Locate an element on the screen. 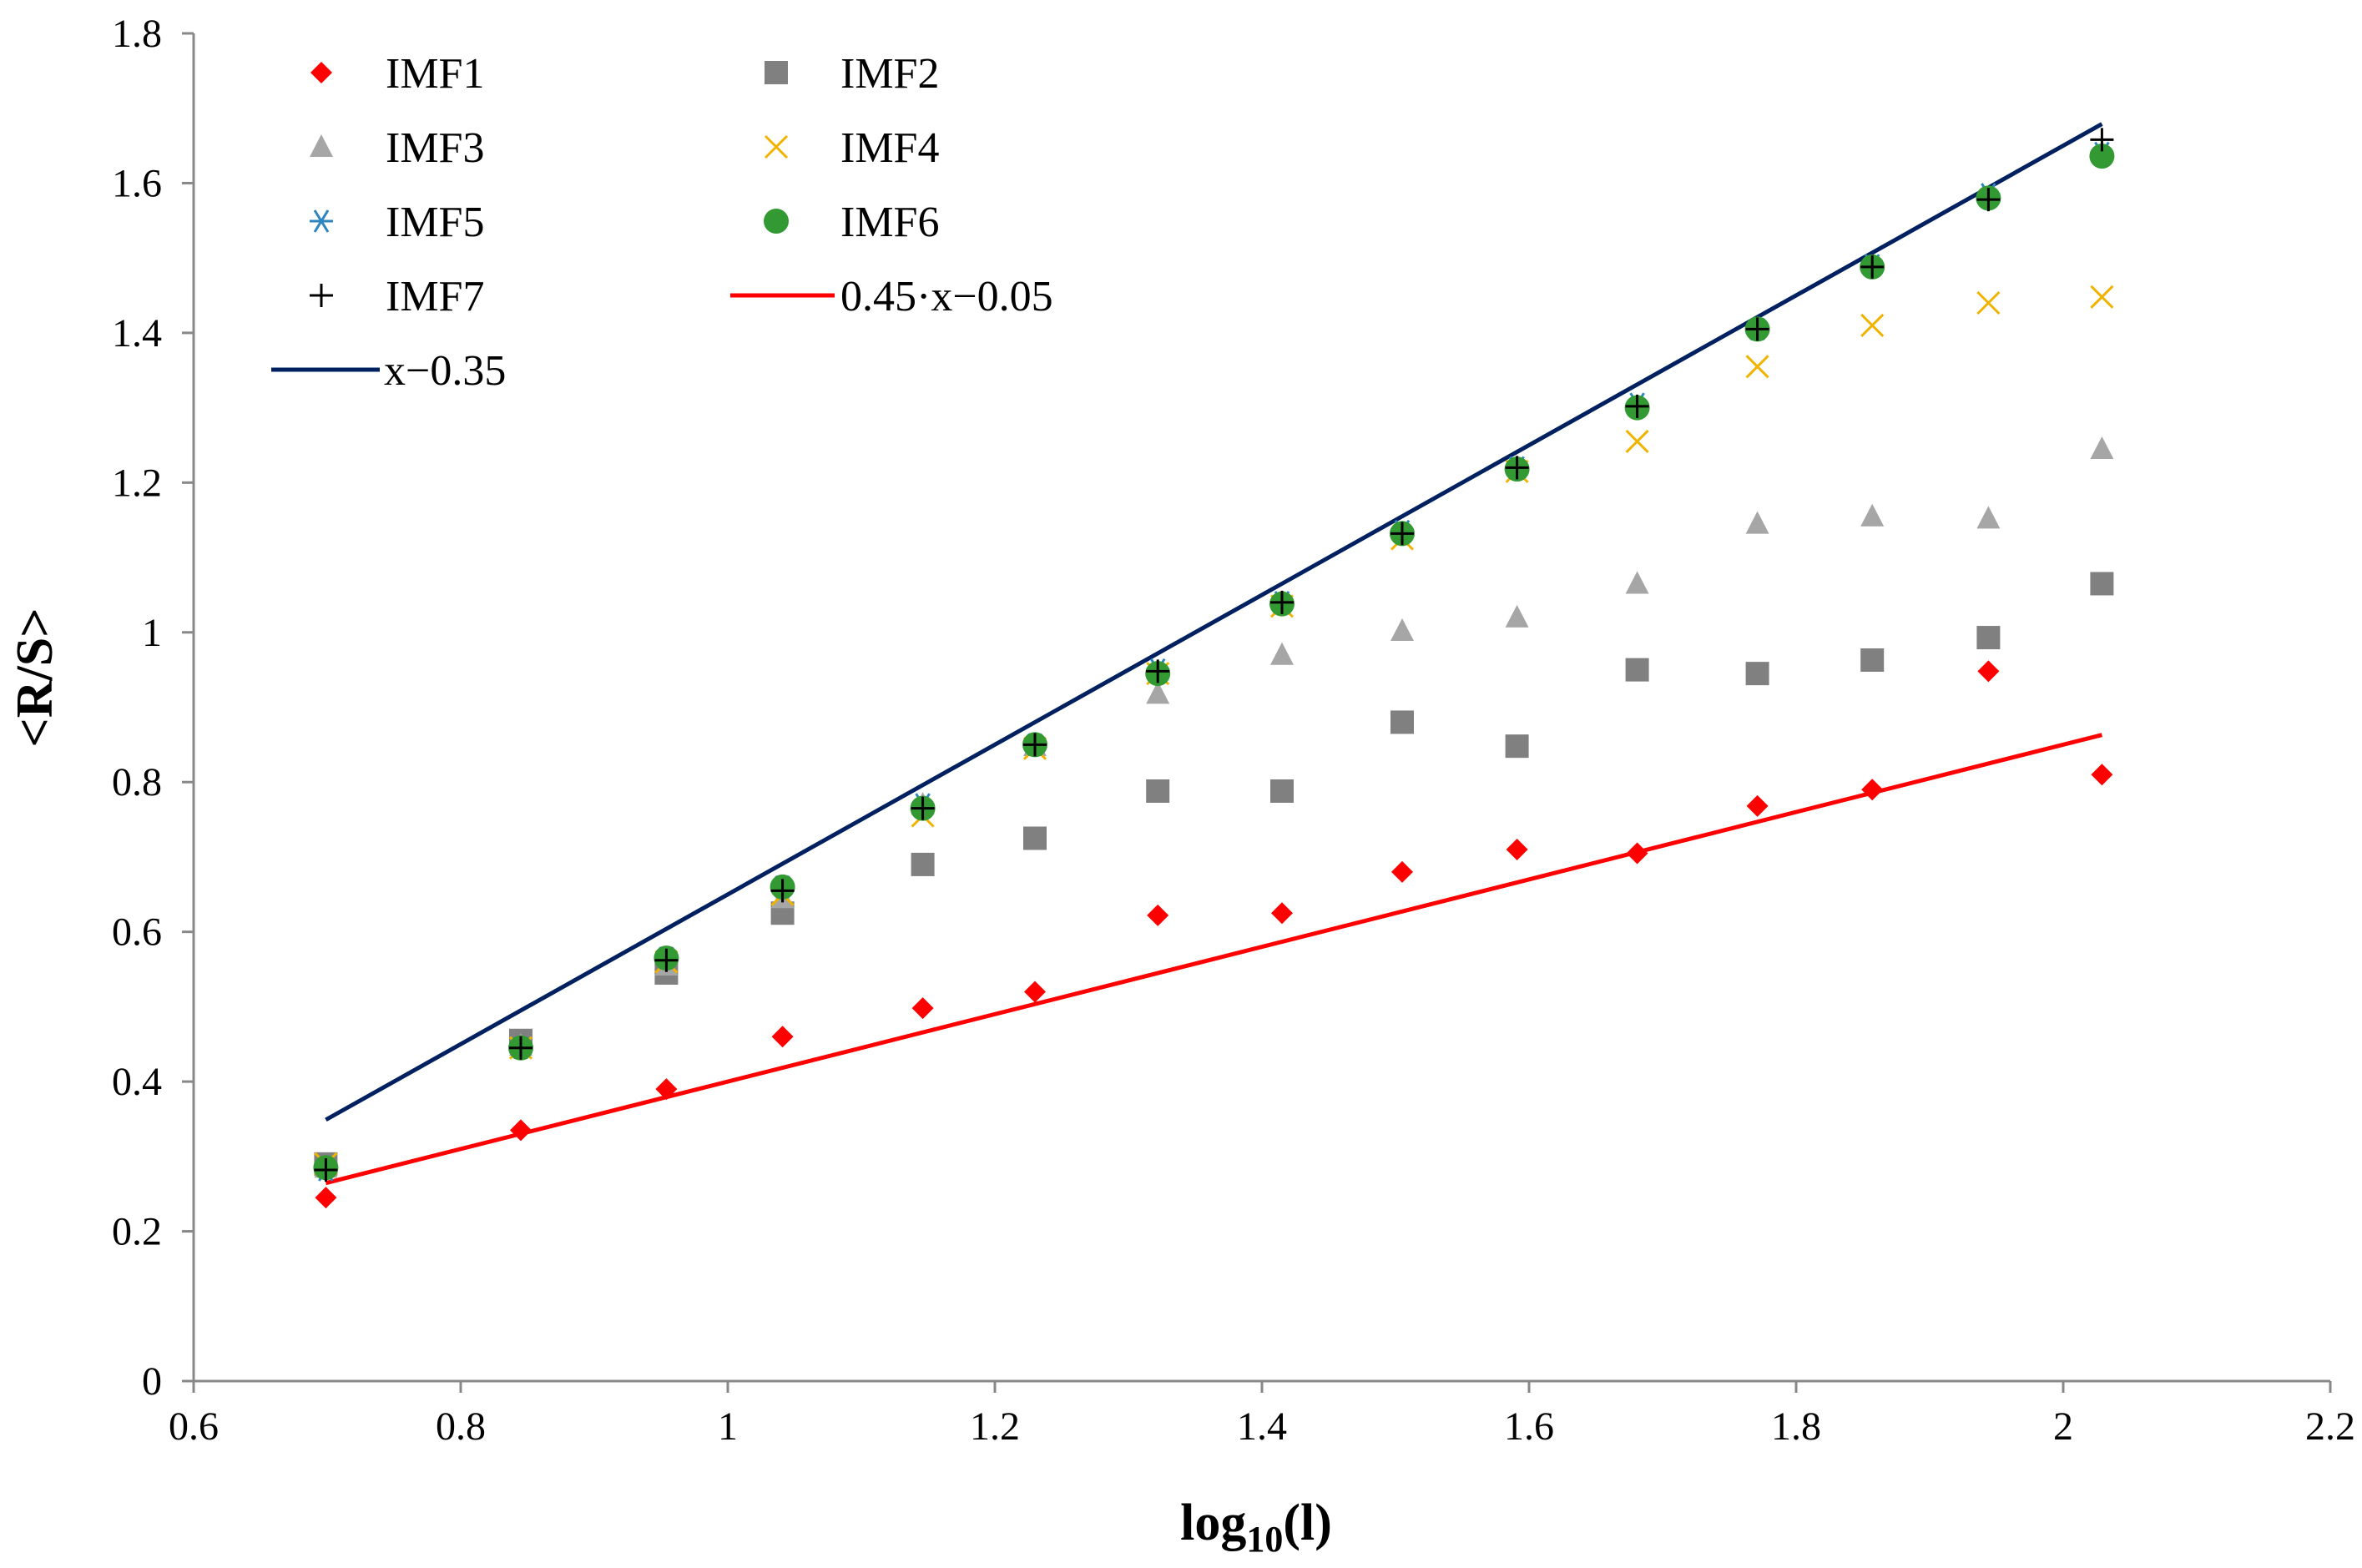  x-axis-title-main: log is located at coordinates (1213, 1523).